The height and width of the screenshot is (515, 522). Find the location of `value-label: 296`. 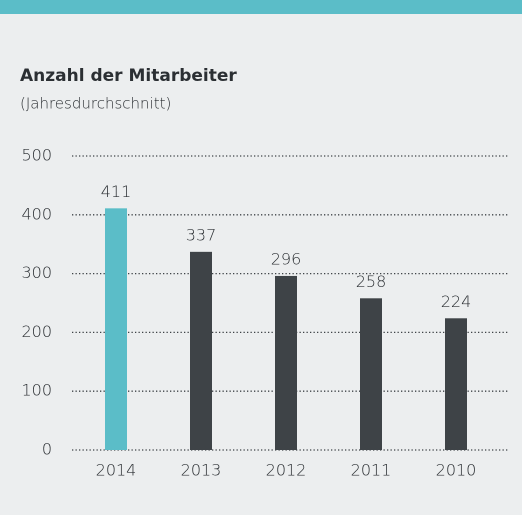

value-label: 296 is located at coordinates (286, 258).